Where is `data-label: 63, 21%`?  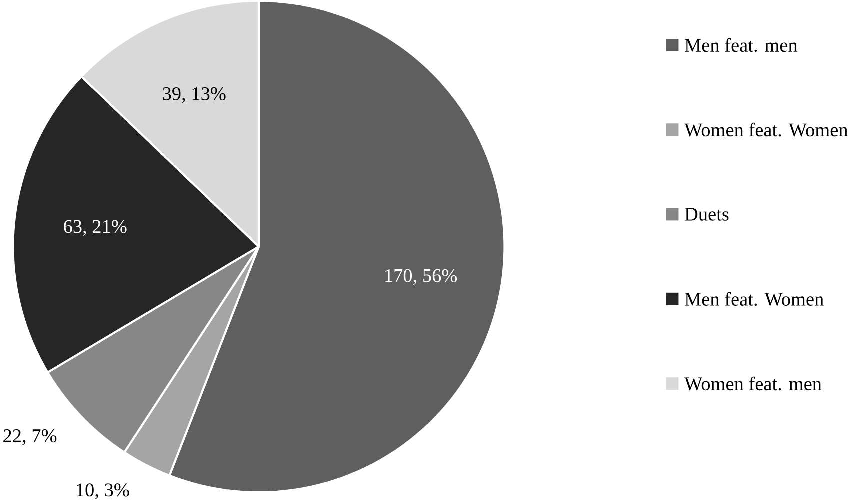 data-label: 63, 21% is located at coordinates (95, 228).